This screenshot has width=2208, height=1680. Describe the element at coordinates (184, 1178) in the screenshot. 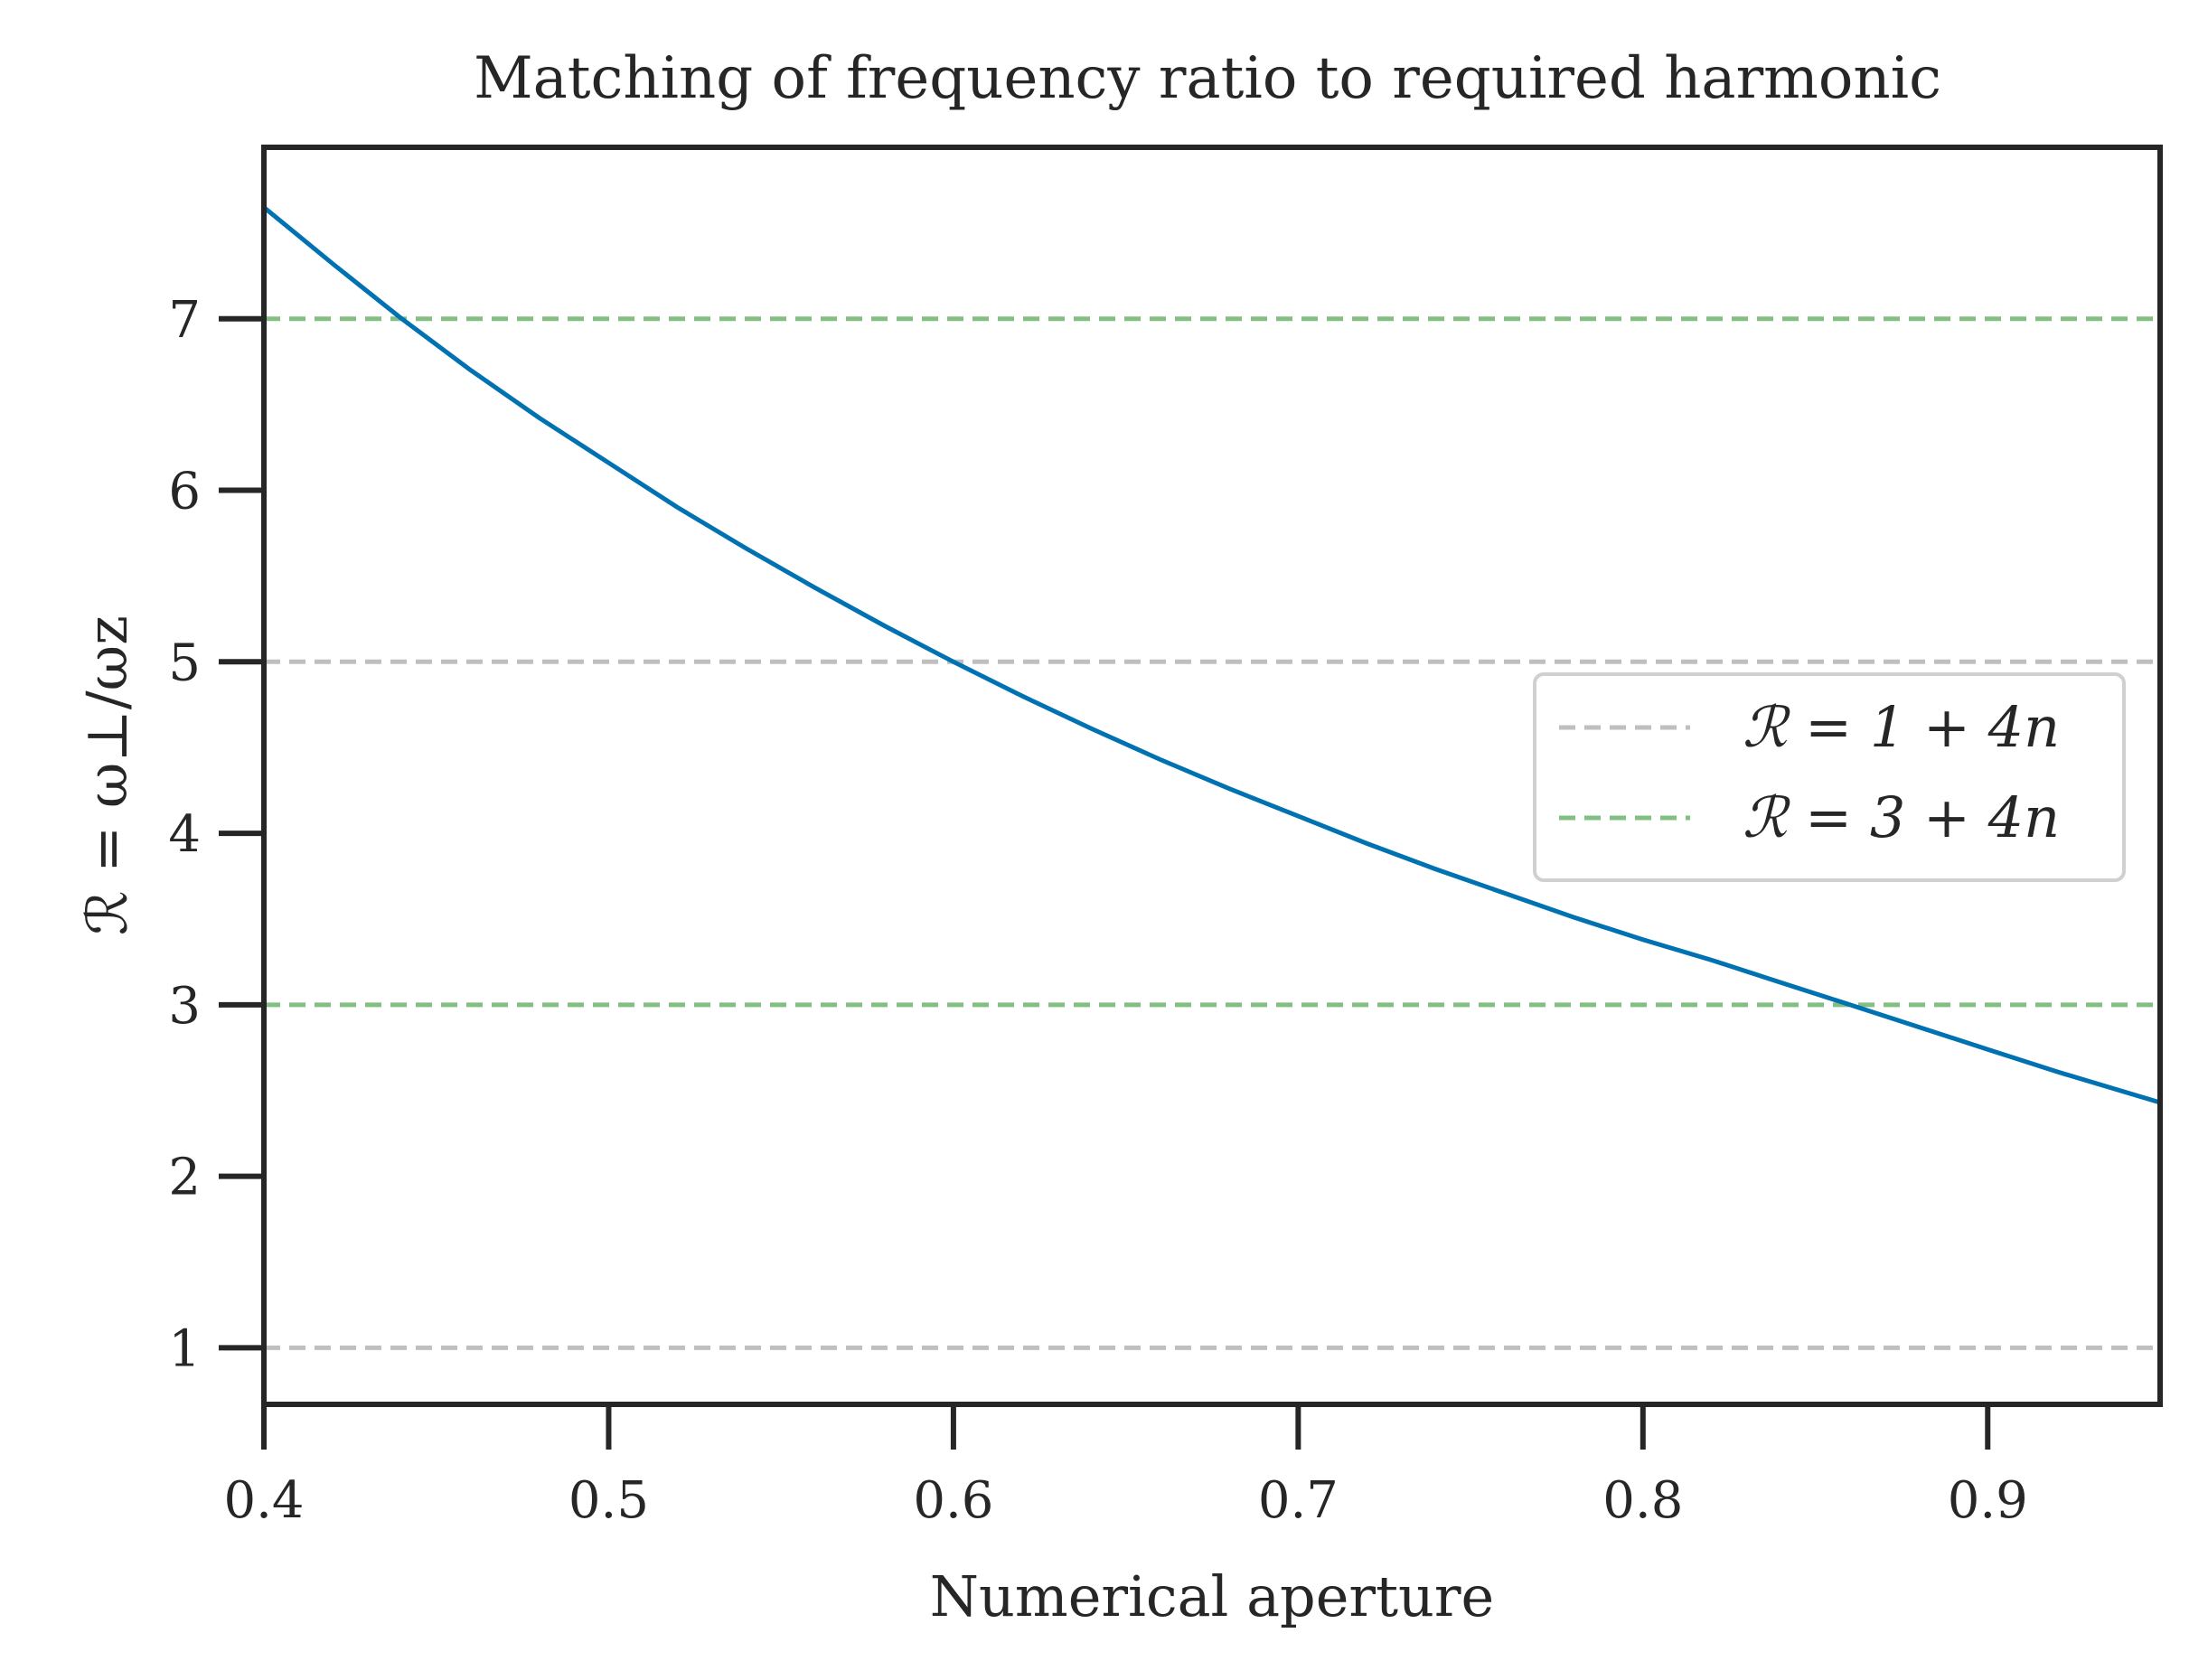

I see `y-tick-label: 2` at that location.